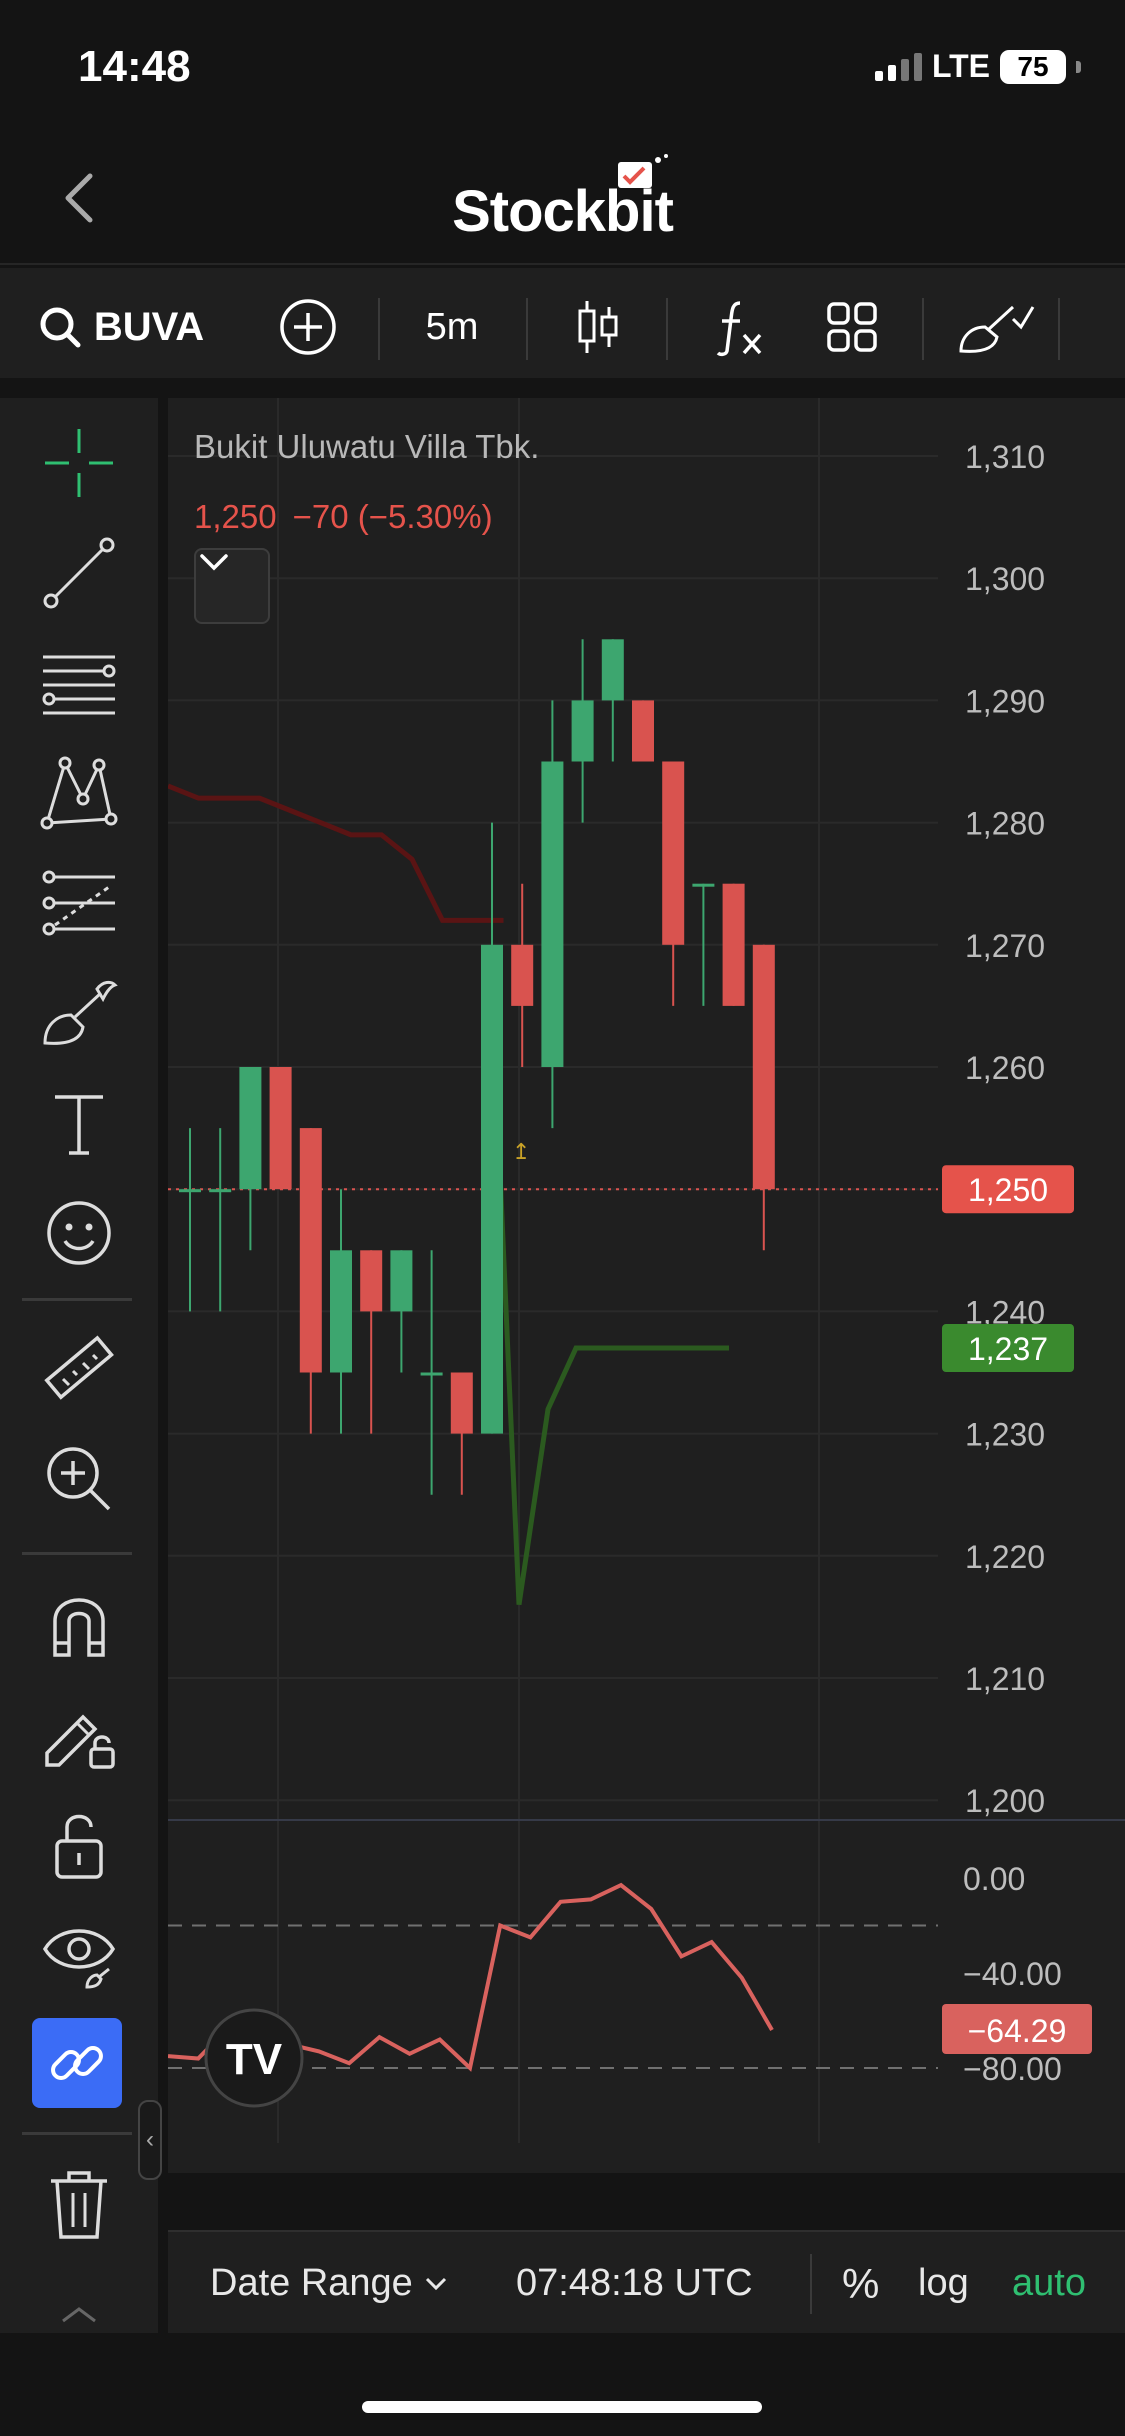 Image resolution: width=1125 pixels, height=2436 pixels. What do you see at coordinates (79, 1627) in the screenshot?
I see `magnet-icon` at bounding box center [79, 1627].